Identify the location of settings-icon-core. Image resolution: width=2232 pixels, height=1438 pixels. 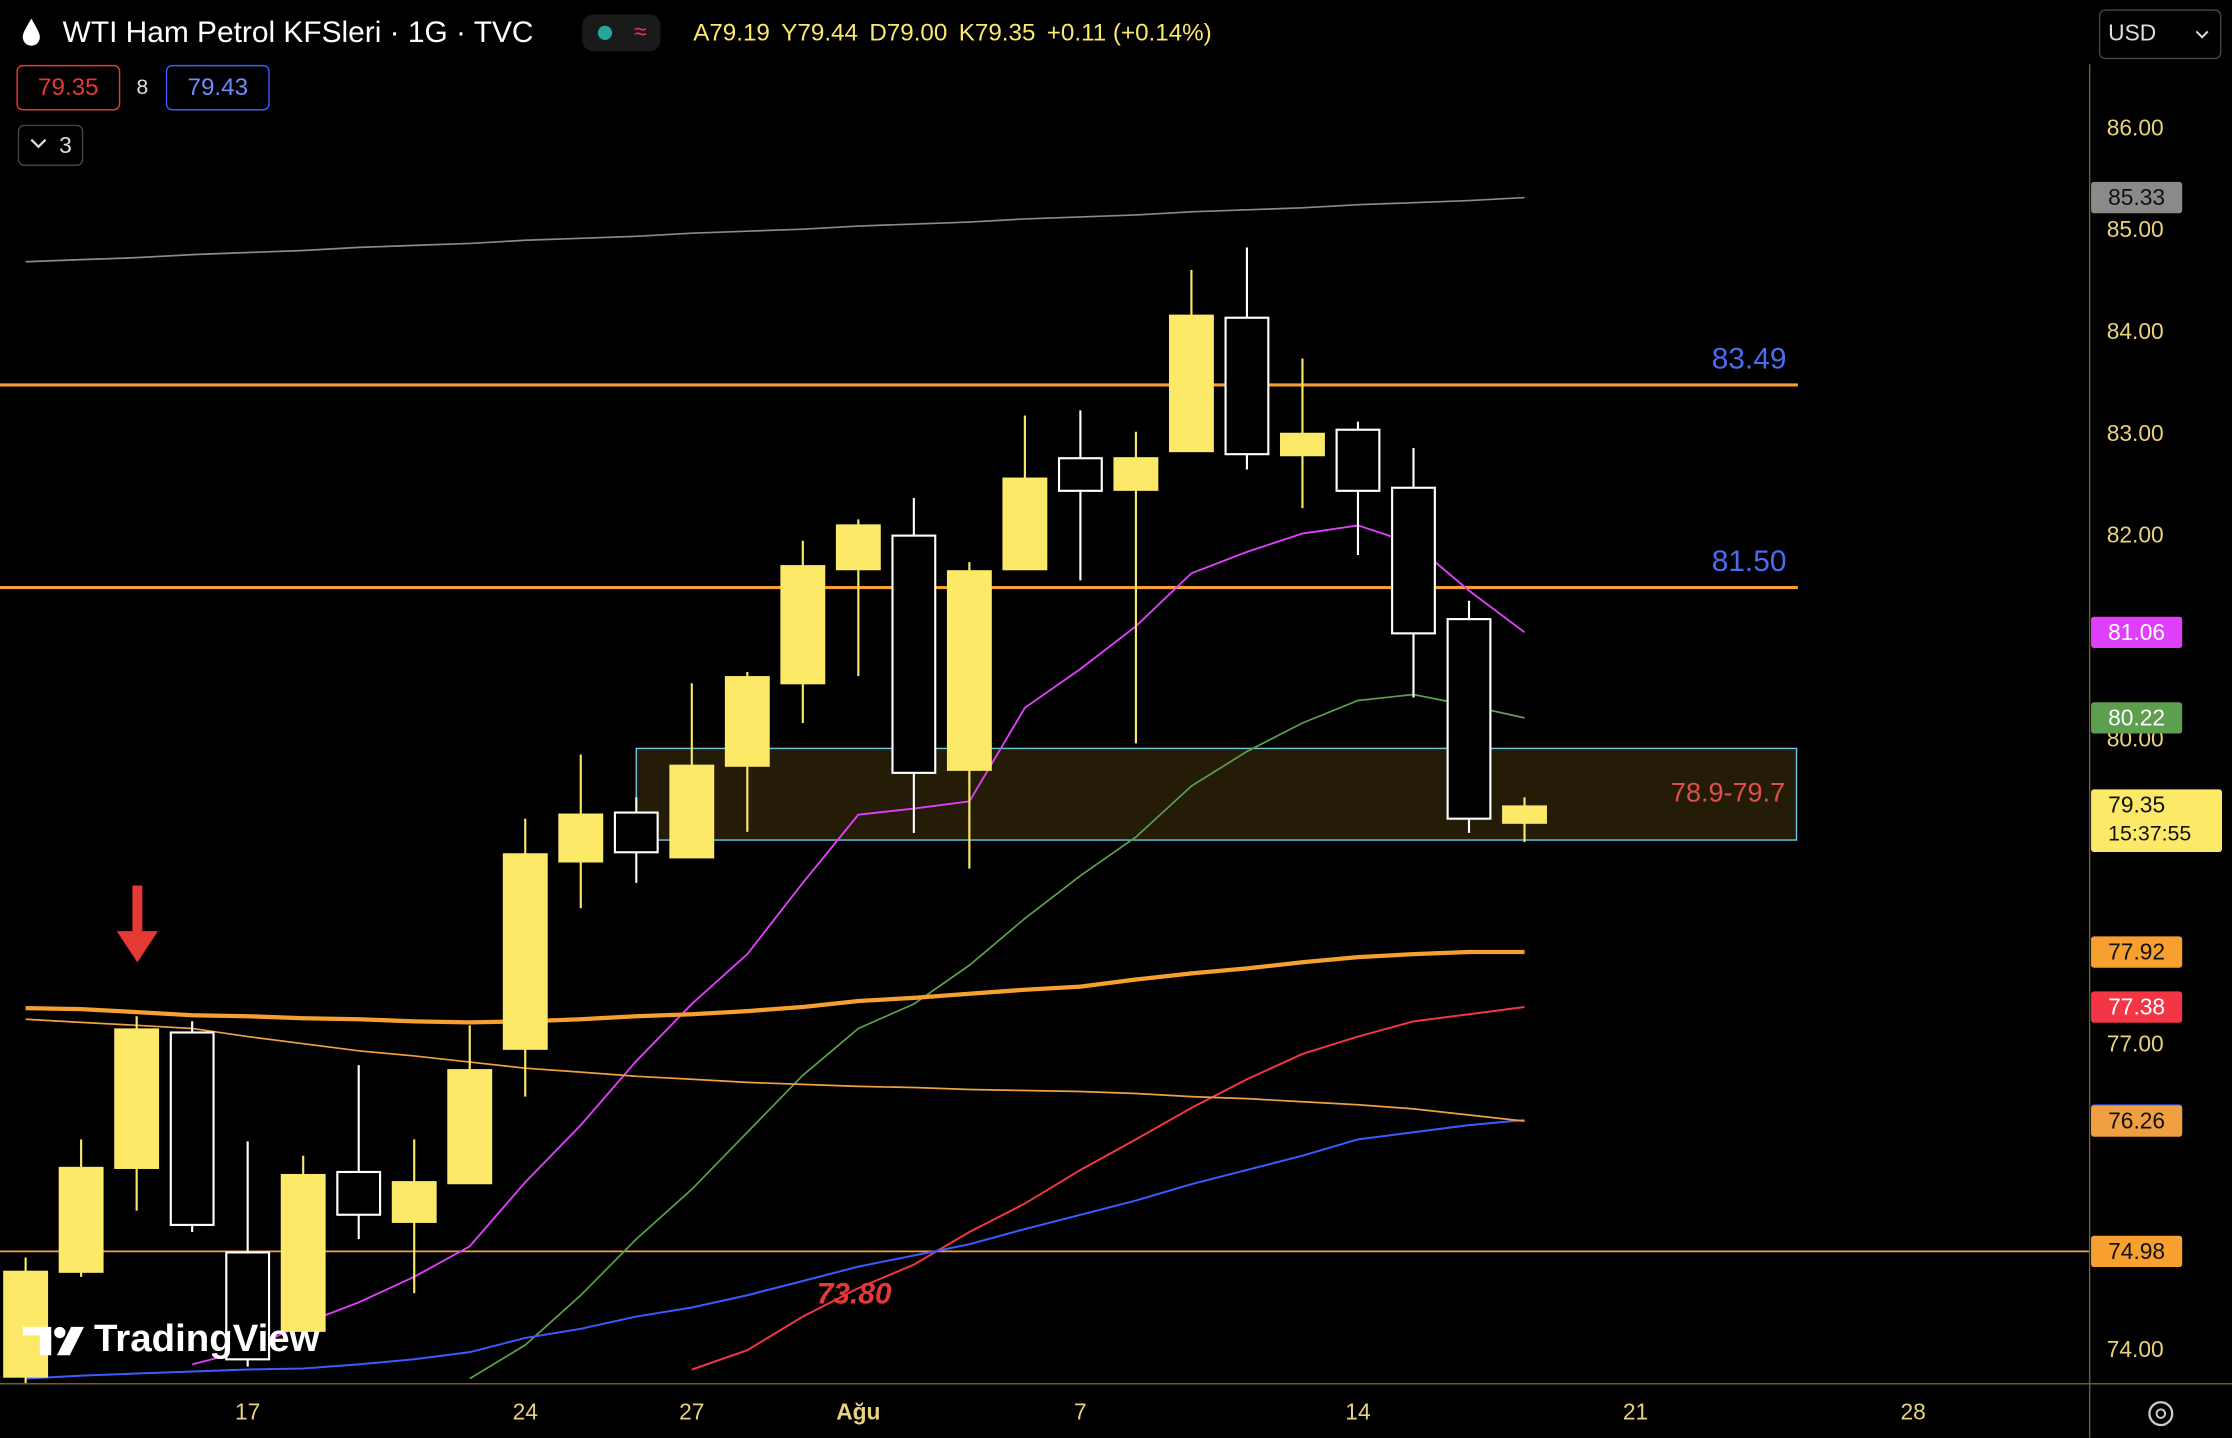
(2161, 1413).